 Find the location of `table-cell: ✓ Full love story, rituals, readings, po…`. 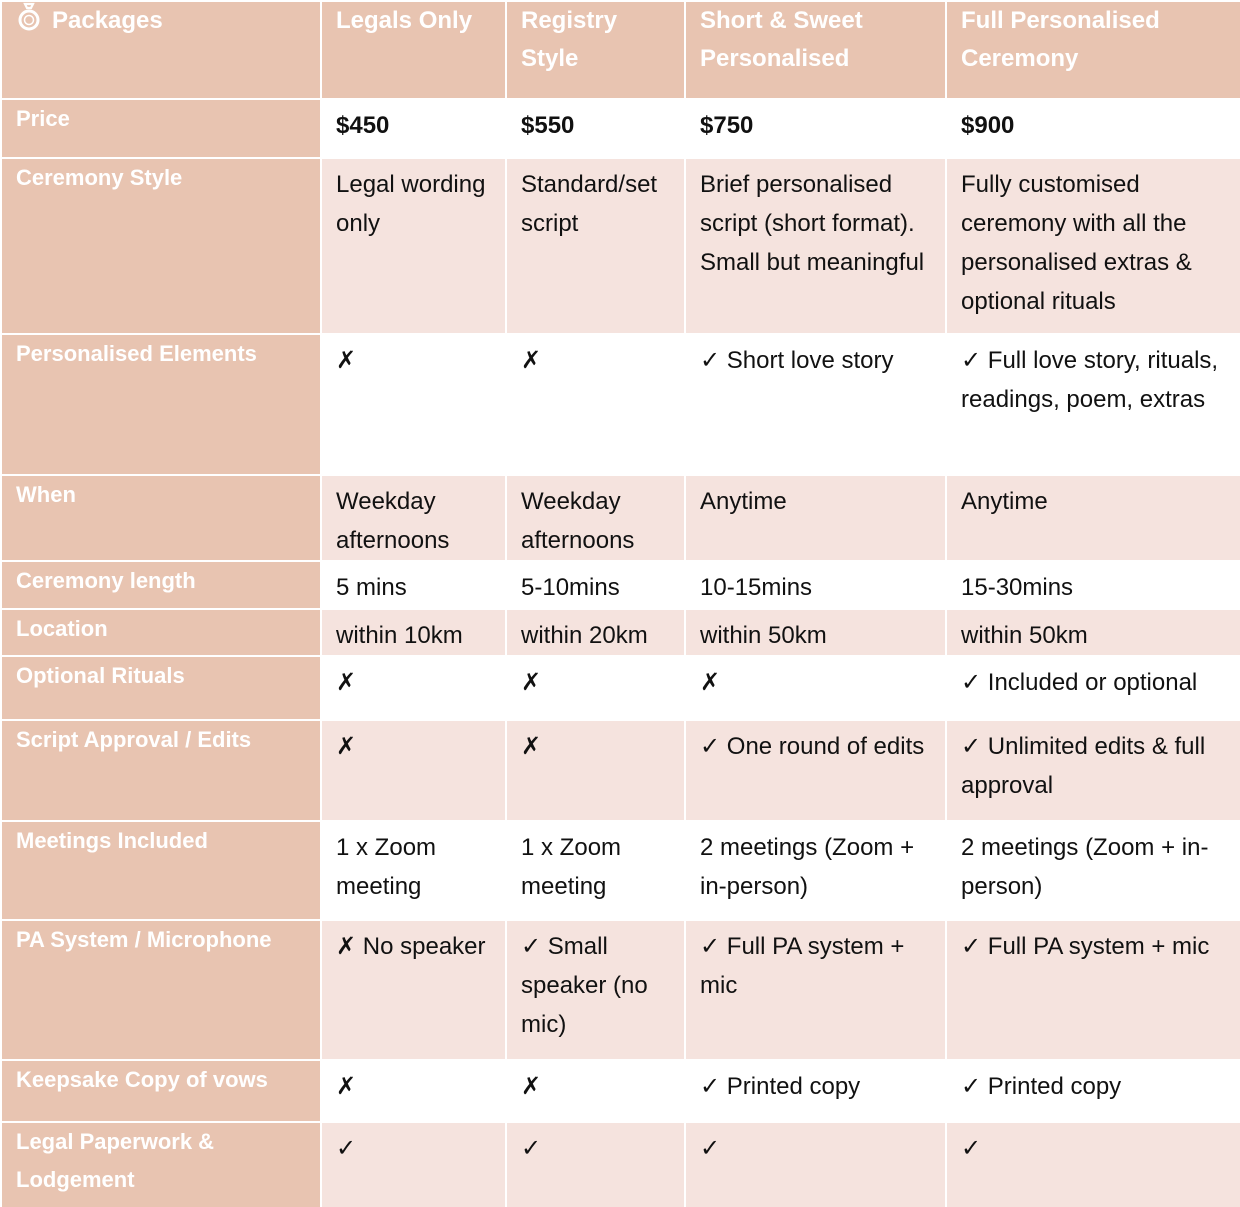

table-cell: ✓ Full love story, rituals, readings, po… is located at coordinates (1092, 404).